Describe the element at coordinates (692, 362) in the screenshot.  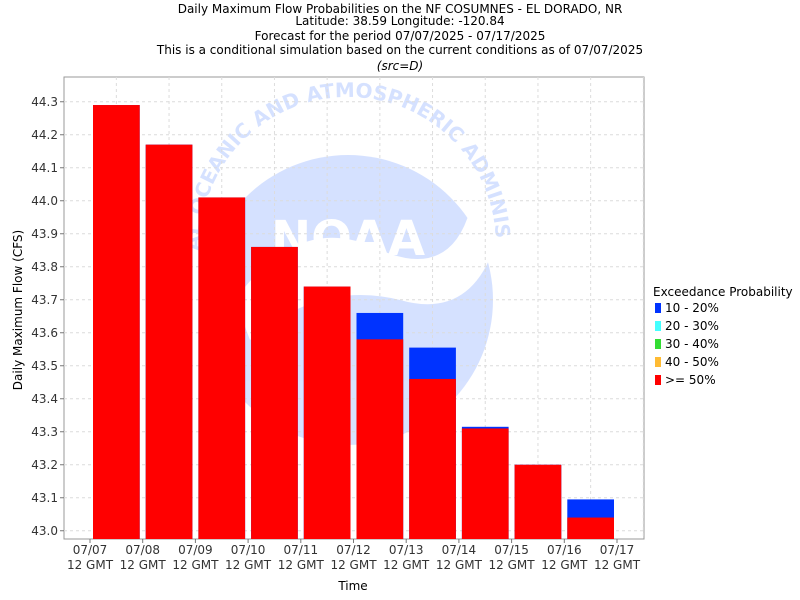
I see `legend-item-label: 40 - 50%` at that location.